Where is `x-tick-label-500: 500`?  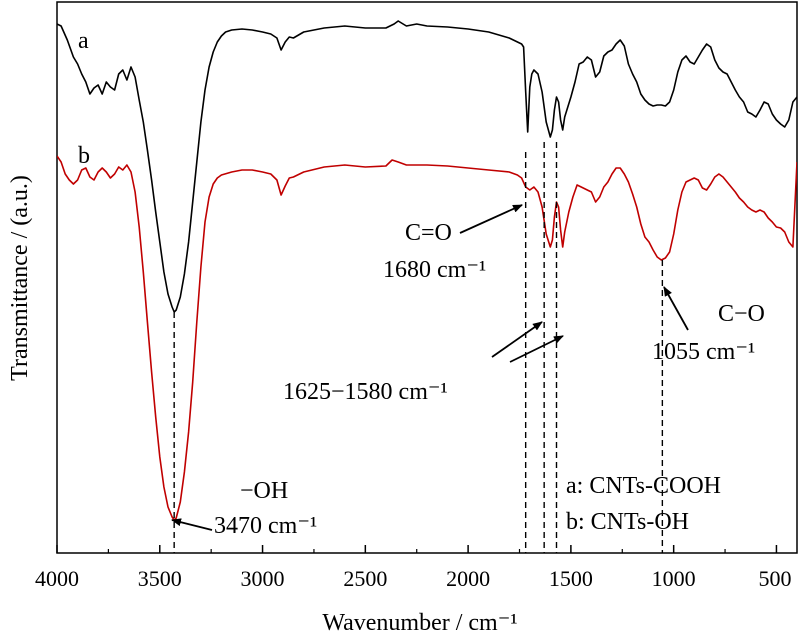 x-tick-label-500: 500 is located at coordinates (775, 578).